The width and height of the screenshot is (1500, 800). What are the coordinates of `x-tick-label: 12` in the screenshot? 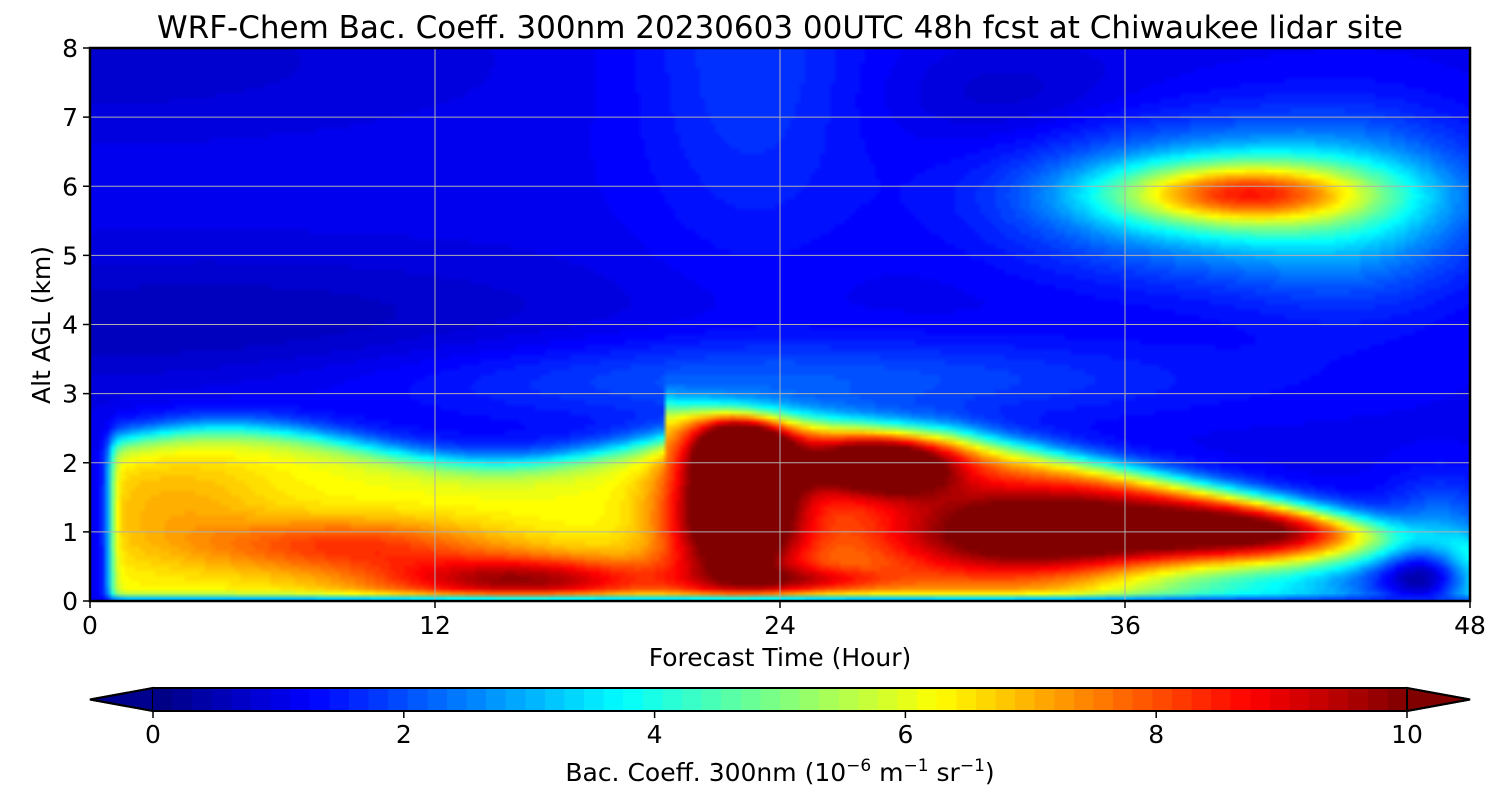 It's located at (435, 625).